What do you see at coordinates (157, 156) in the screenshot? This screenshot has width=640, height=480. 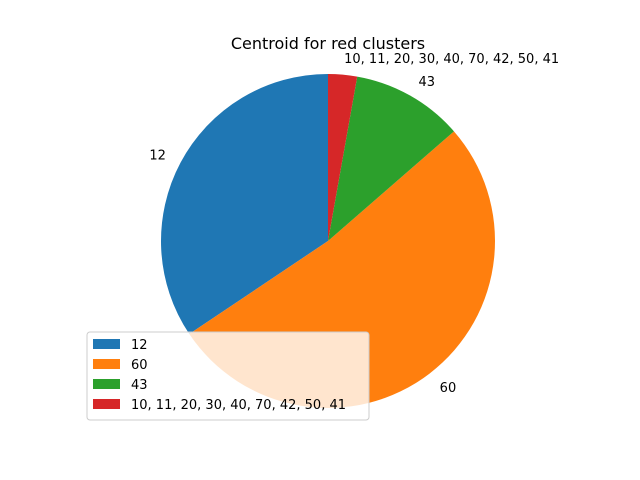 I see `slice-label-0: 12` at bounding box center [157, 156].